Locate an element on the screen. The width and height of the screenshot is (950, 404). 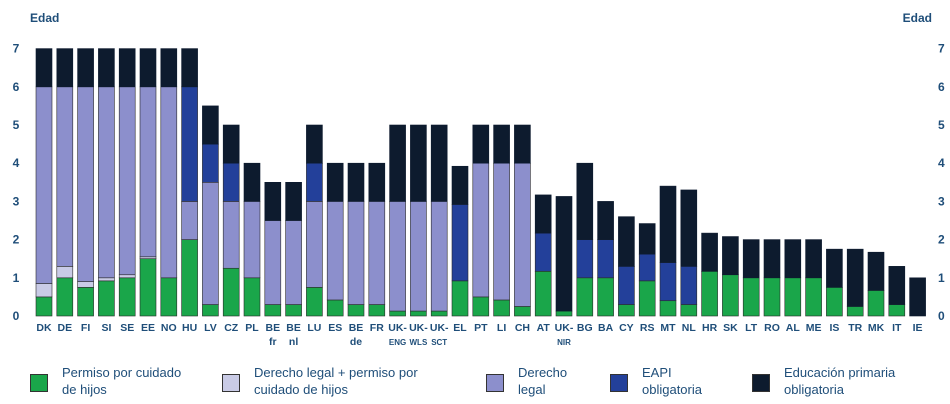
x-tick-label: IE is located at coordinates (918, 328).